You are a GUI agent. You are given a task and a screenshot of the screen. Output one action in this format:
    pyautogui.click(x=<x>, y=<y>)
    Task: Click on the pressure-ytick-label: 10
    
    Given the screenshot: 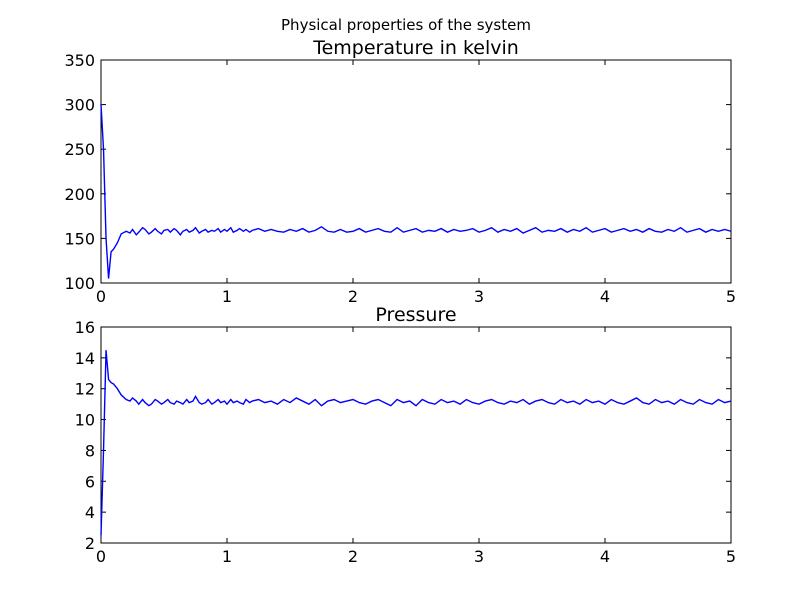 What is the action you would take?
    pyautogui.click(x=85, y=420)
    